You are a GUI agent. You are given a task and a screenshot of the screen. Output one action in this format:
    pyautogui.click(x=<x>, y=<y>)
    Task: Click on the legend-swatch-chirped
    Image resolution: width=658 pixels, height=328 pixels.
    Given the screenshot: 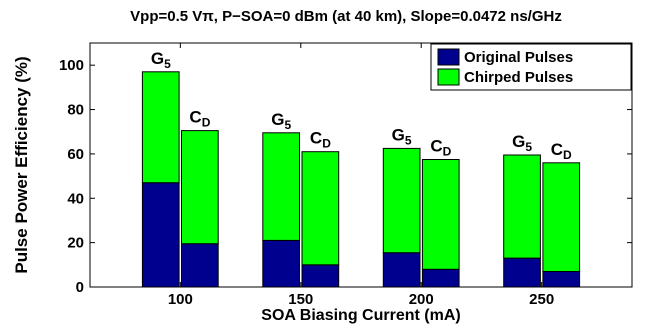 What is the action you would take?
    pyautogui.click(x=448, y=77)
    